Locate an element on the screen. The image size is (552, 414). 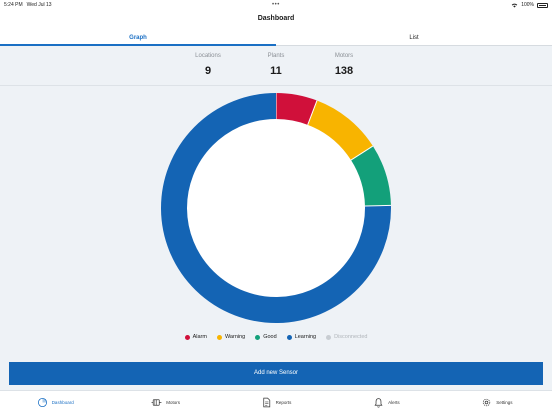
legend-label: Alarm is located at coordinates (199, 337).